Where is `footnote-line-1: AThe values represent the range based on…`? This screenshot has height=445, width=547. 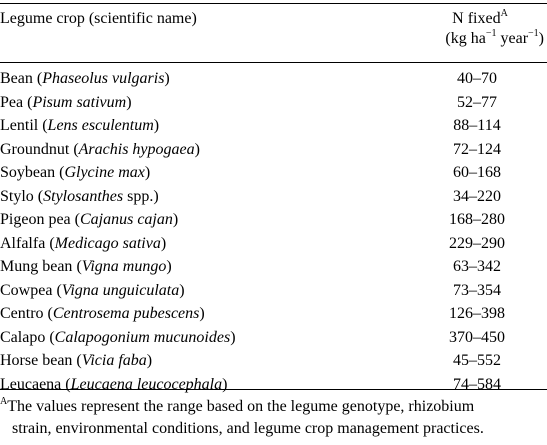 footnote-line-1: AThe values represent the range based on… is located at coordinates (237, 405).